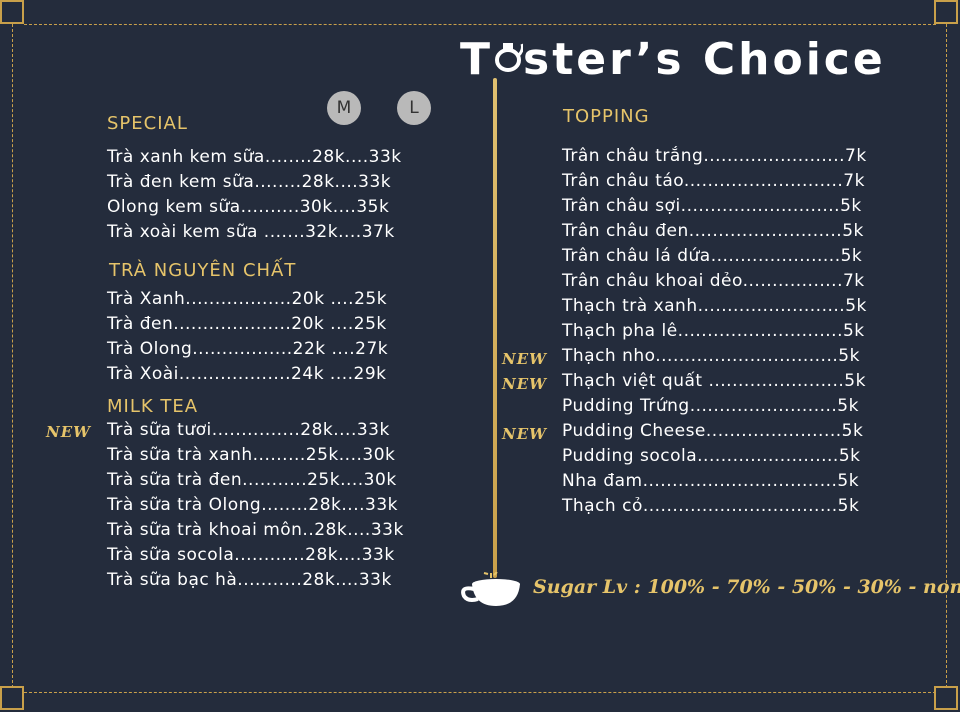 Image resolution: width=960 pixels, height=712 pixels. What do you see at coordinates (480, 692) in the screenshot?
I see `frame-bottom-border` at bounding box center [480, 692].